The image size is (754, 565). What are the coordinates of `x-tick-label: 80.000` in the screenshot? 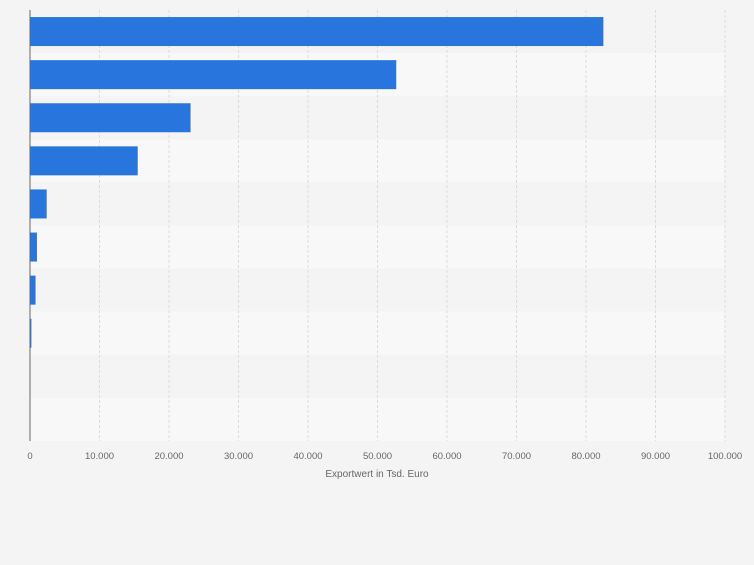 It's located at (585, 456).